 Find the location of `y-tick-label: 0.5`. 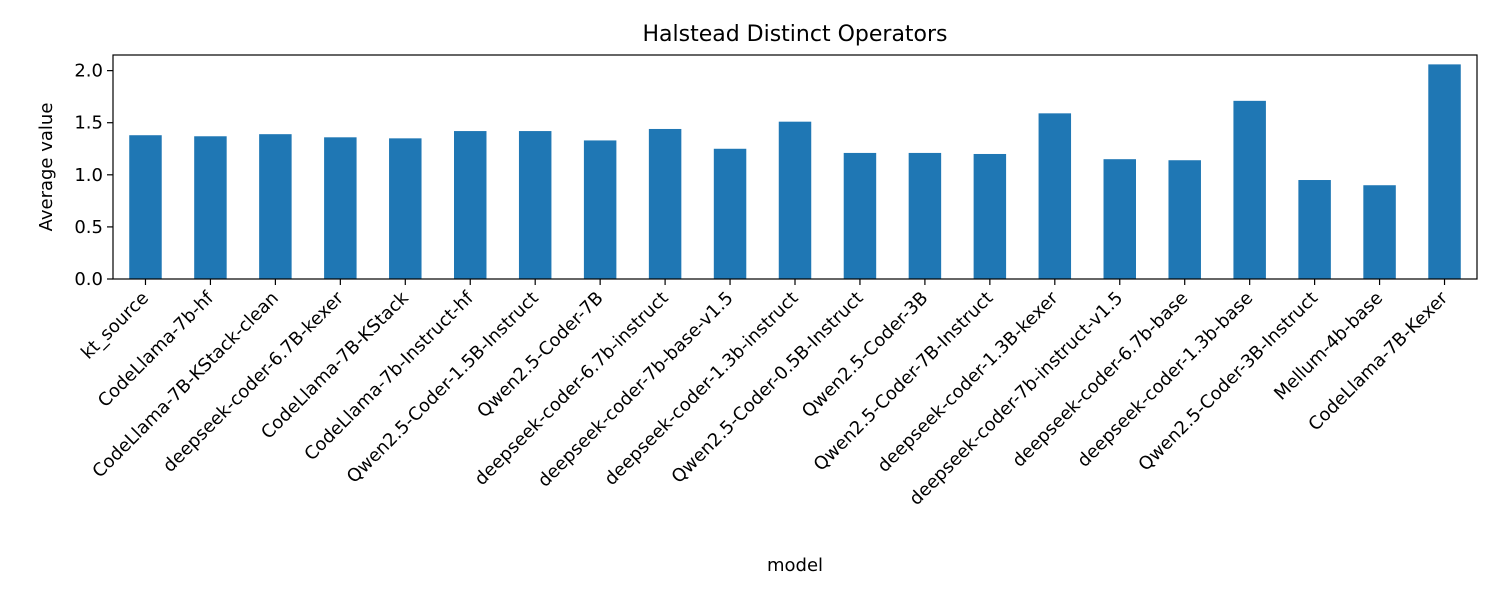

y-tick-label: 0.5 is located at coordinates (88, 227).